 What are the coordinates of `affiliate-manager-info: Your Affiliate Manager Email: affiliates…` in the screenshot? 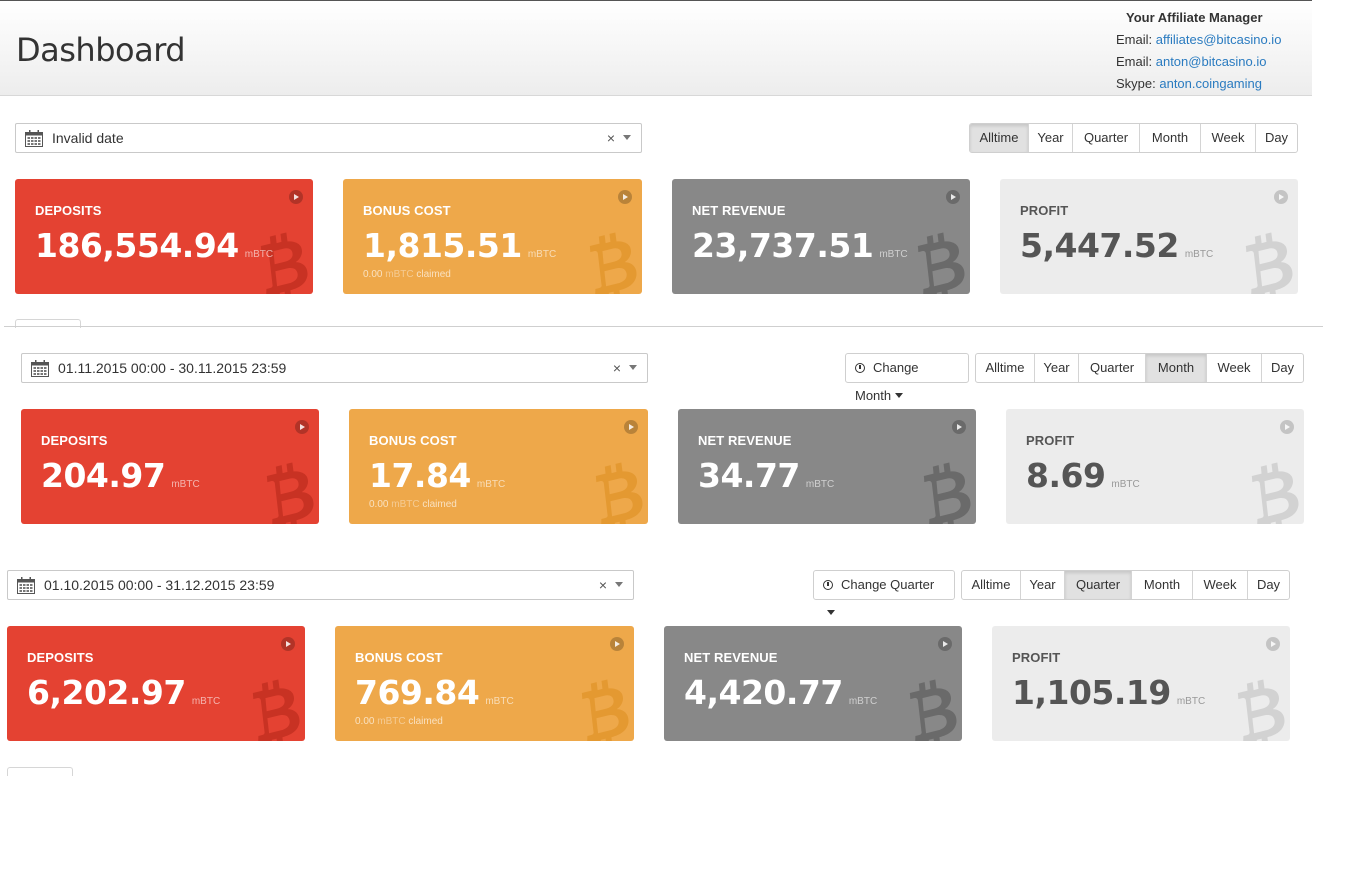 It's located at (1198, 51).